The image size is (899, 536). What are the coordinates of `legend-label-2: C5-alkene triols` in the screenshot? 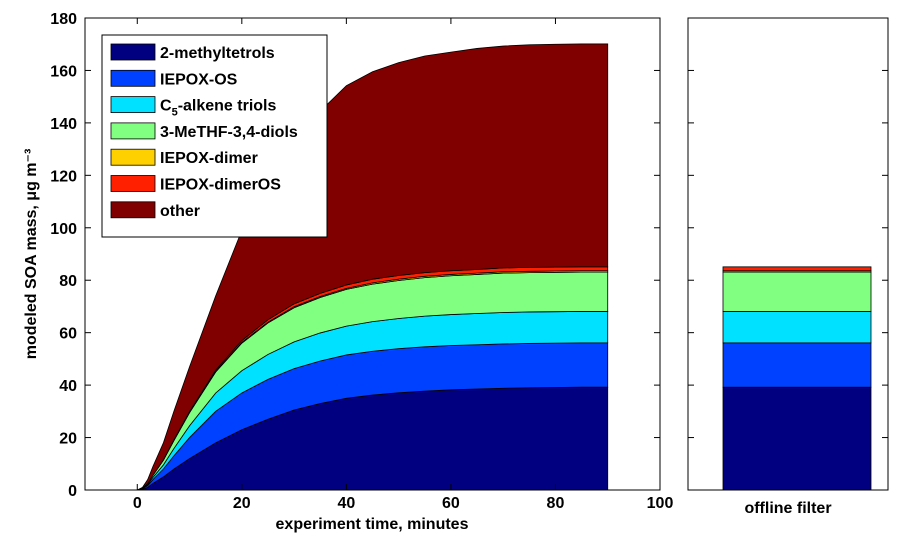 It's located at (218, 108).